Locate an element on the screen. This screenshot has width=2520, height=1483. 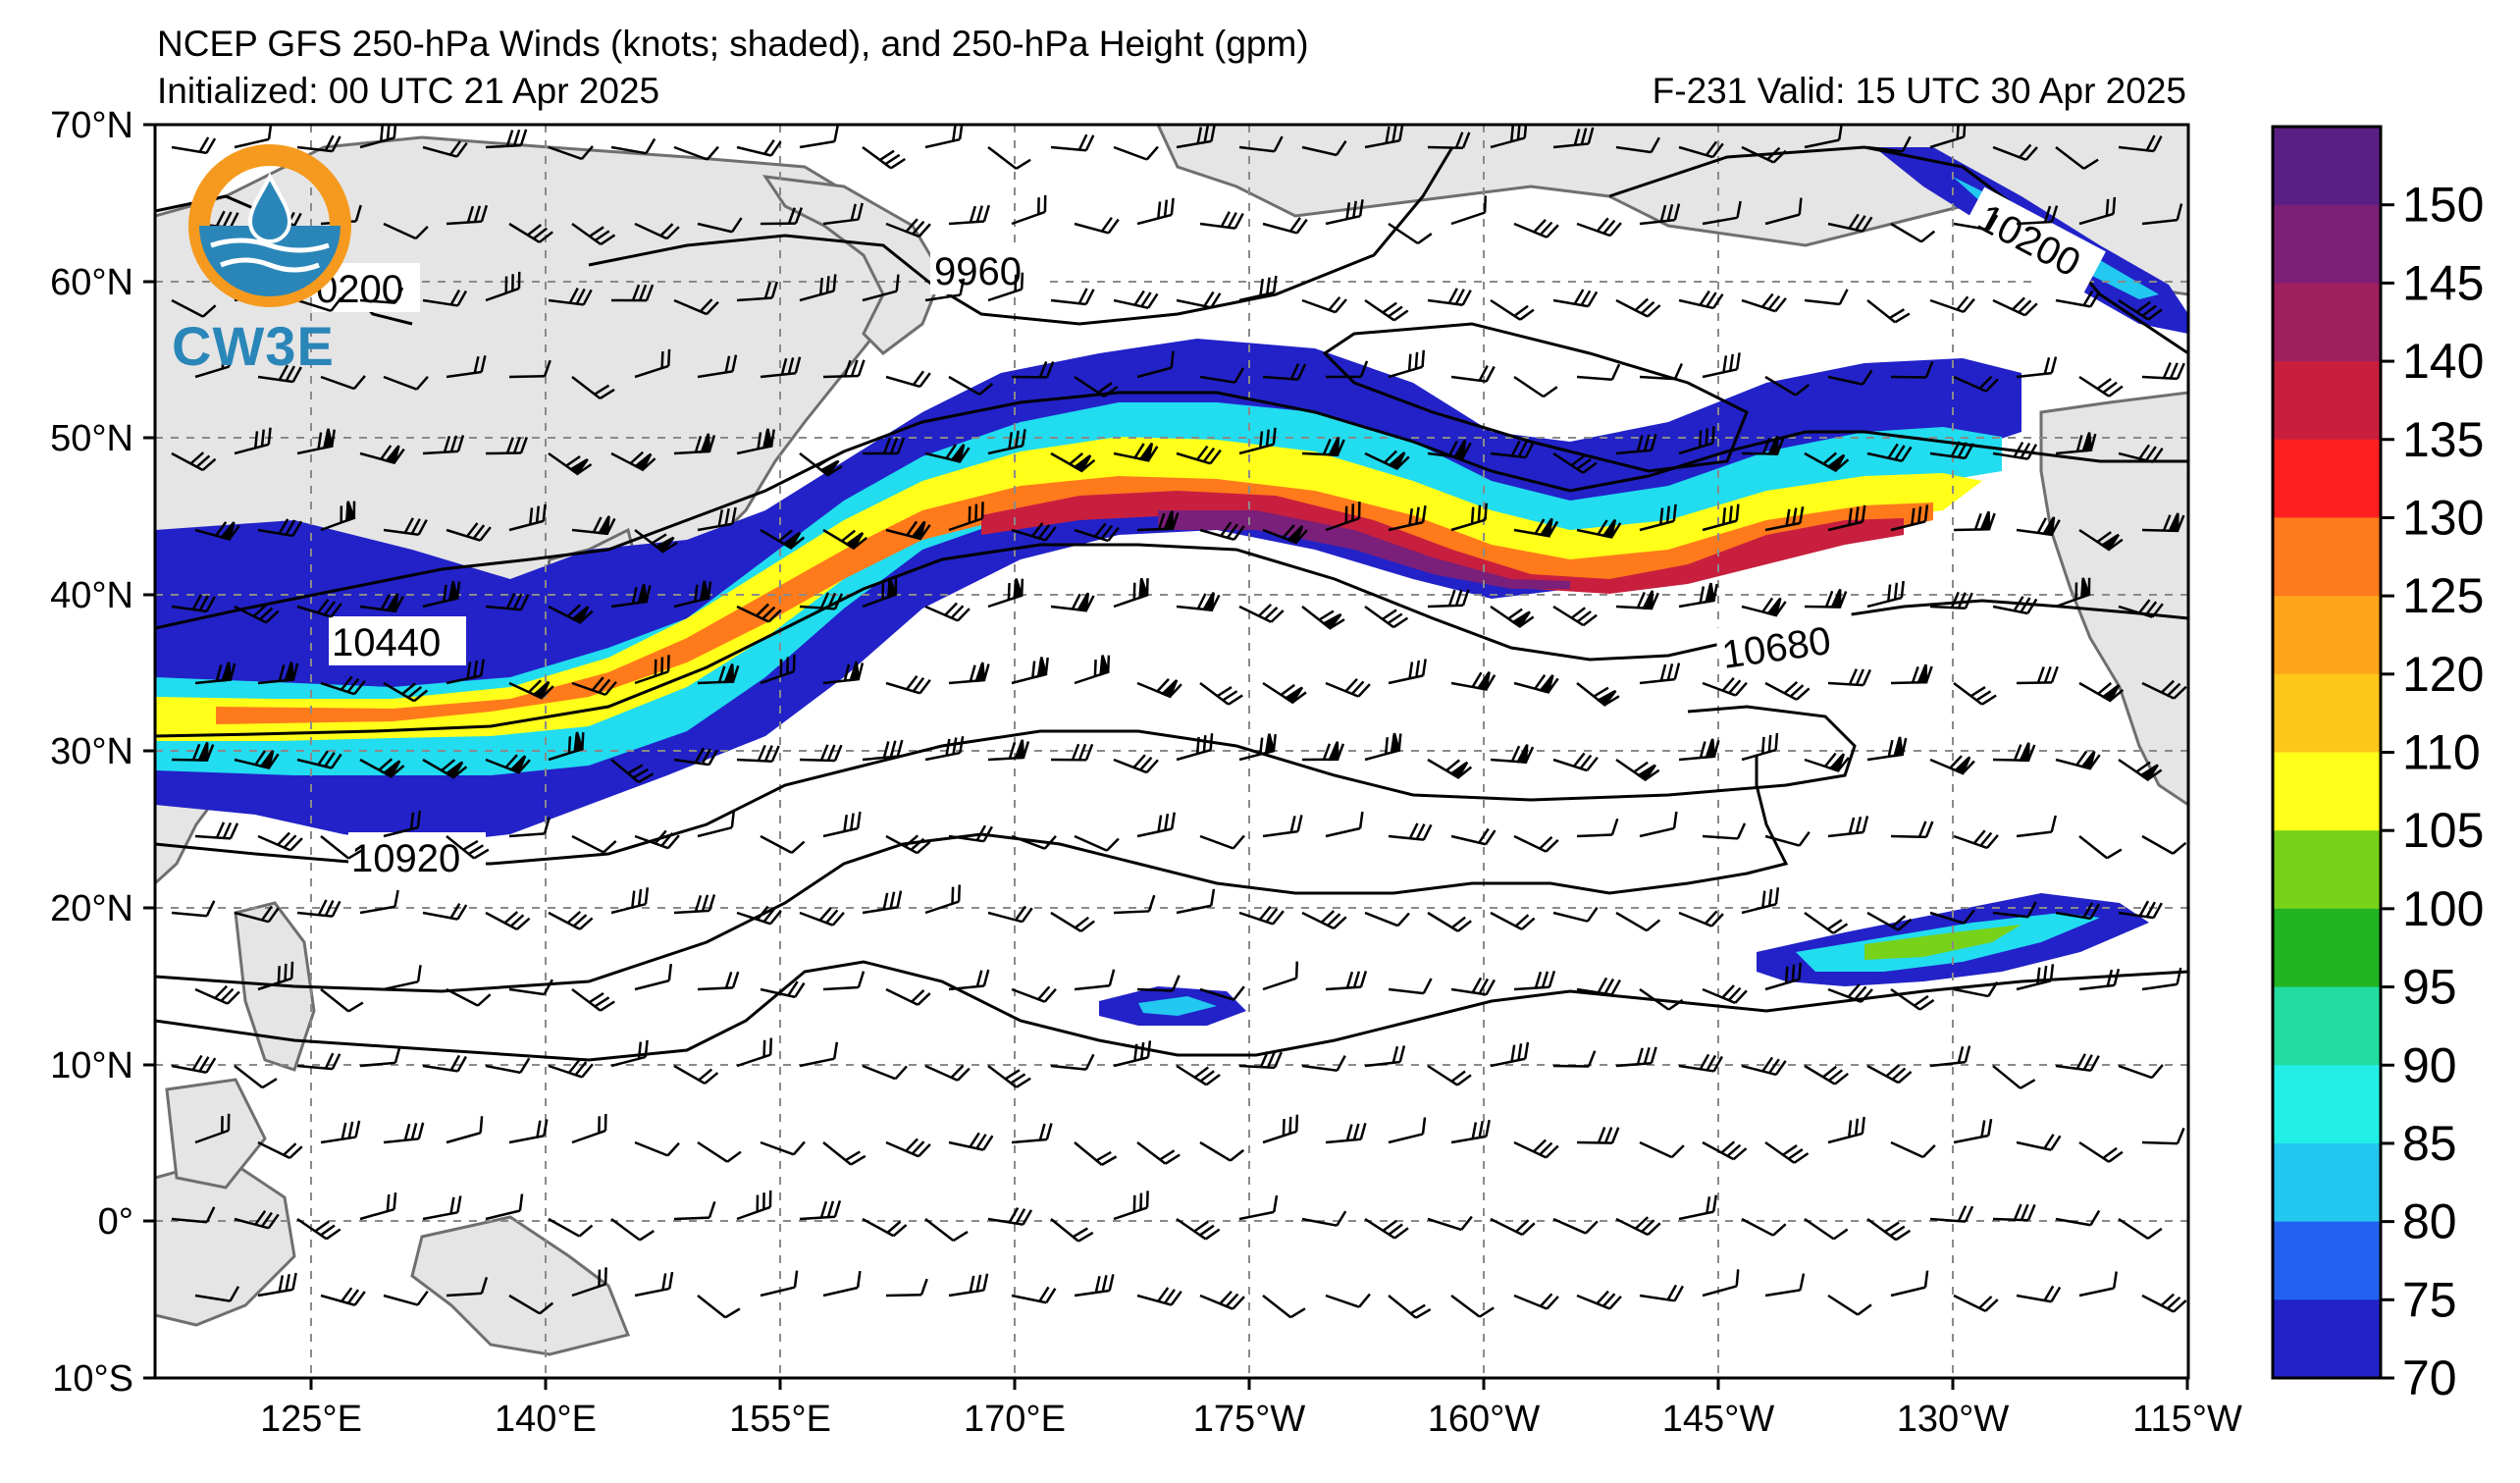
colorbar-label: 85 is located at coordinates (2429, 1143).